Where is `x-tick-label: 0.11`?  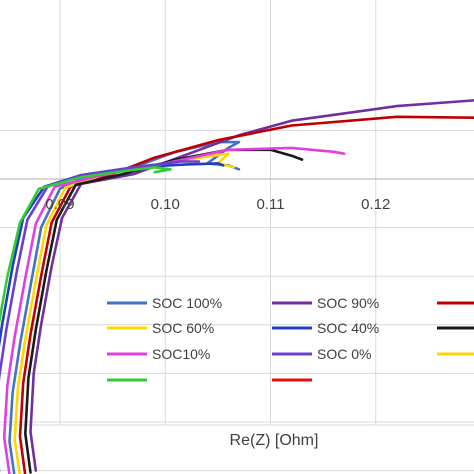 x-tick-label: 0.11 is located at coordinates (270, 204).